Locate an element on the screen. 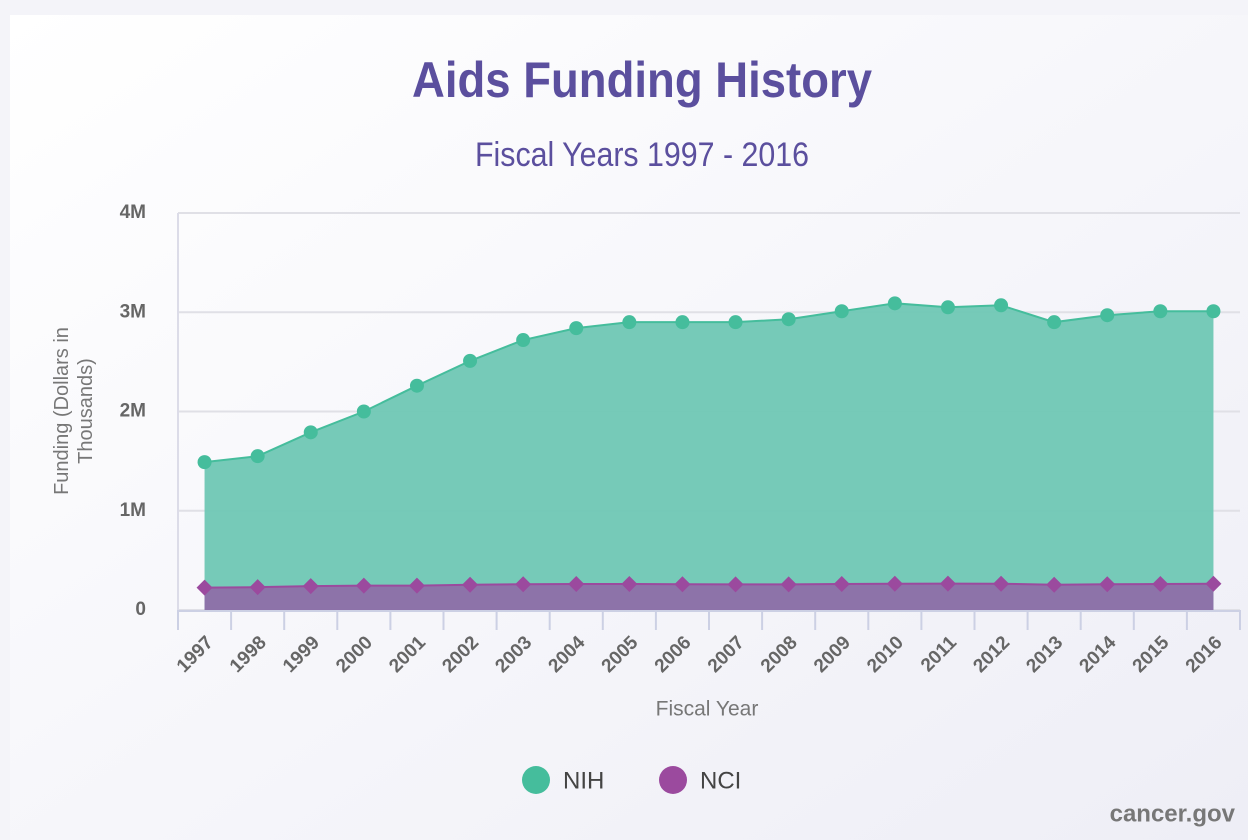  y-tick-label: 2M is located at coordinates (133, 411).